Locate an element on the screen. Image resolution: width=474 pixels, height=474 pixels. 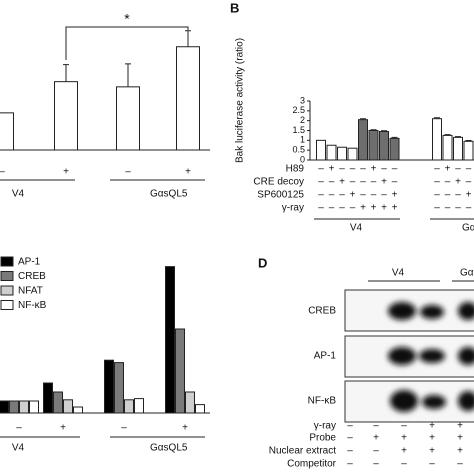
condition-label: Probe is located at coordinates (322, 438).